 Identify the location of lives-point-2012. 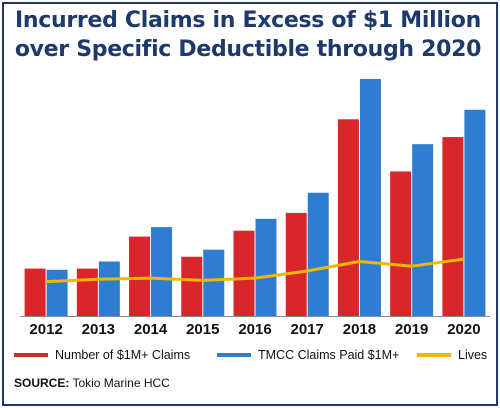
(46, 281).